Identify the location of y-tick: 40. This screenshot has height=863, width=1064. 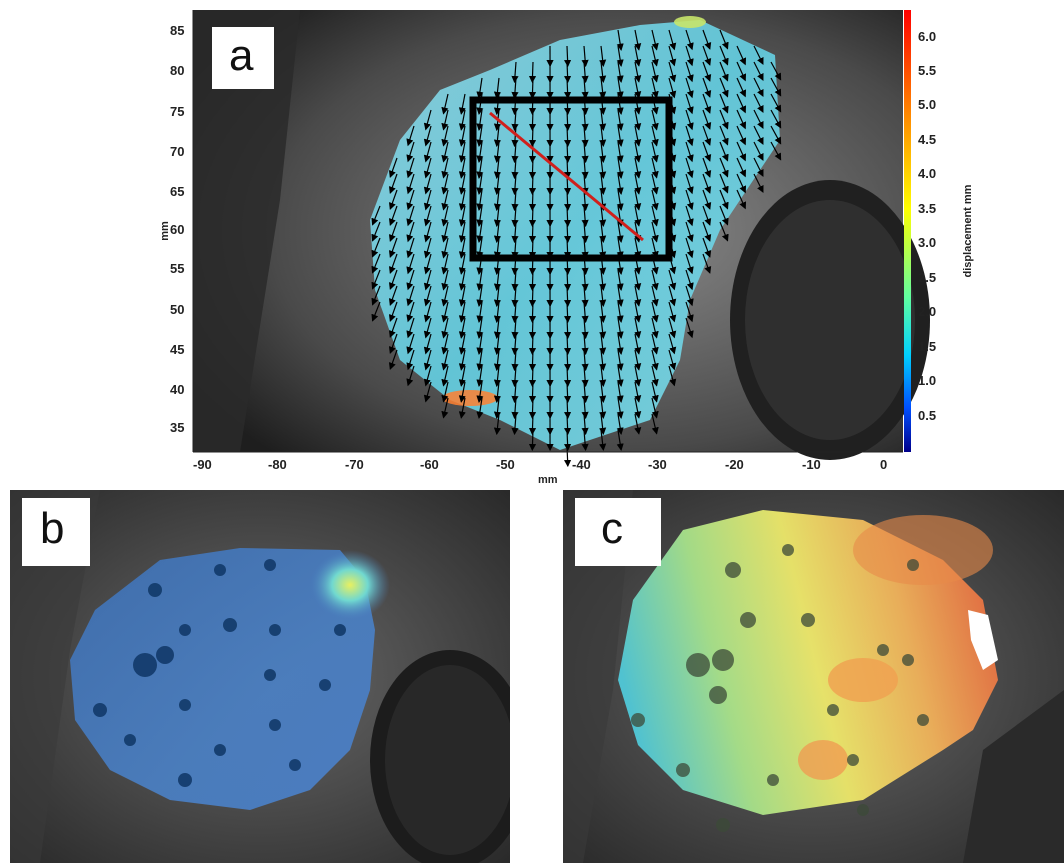
(177, 389).